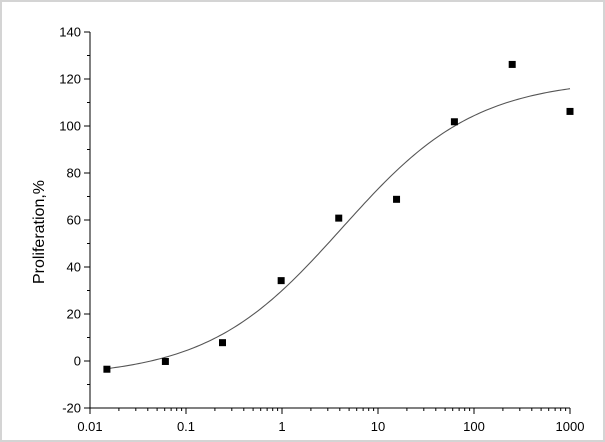 This screenshot has width=605, height=442. I want to click on y-tick-label: 40, so click(74, 267).